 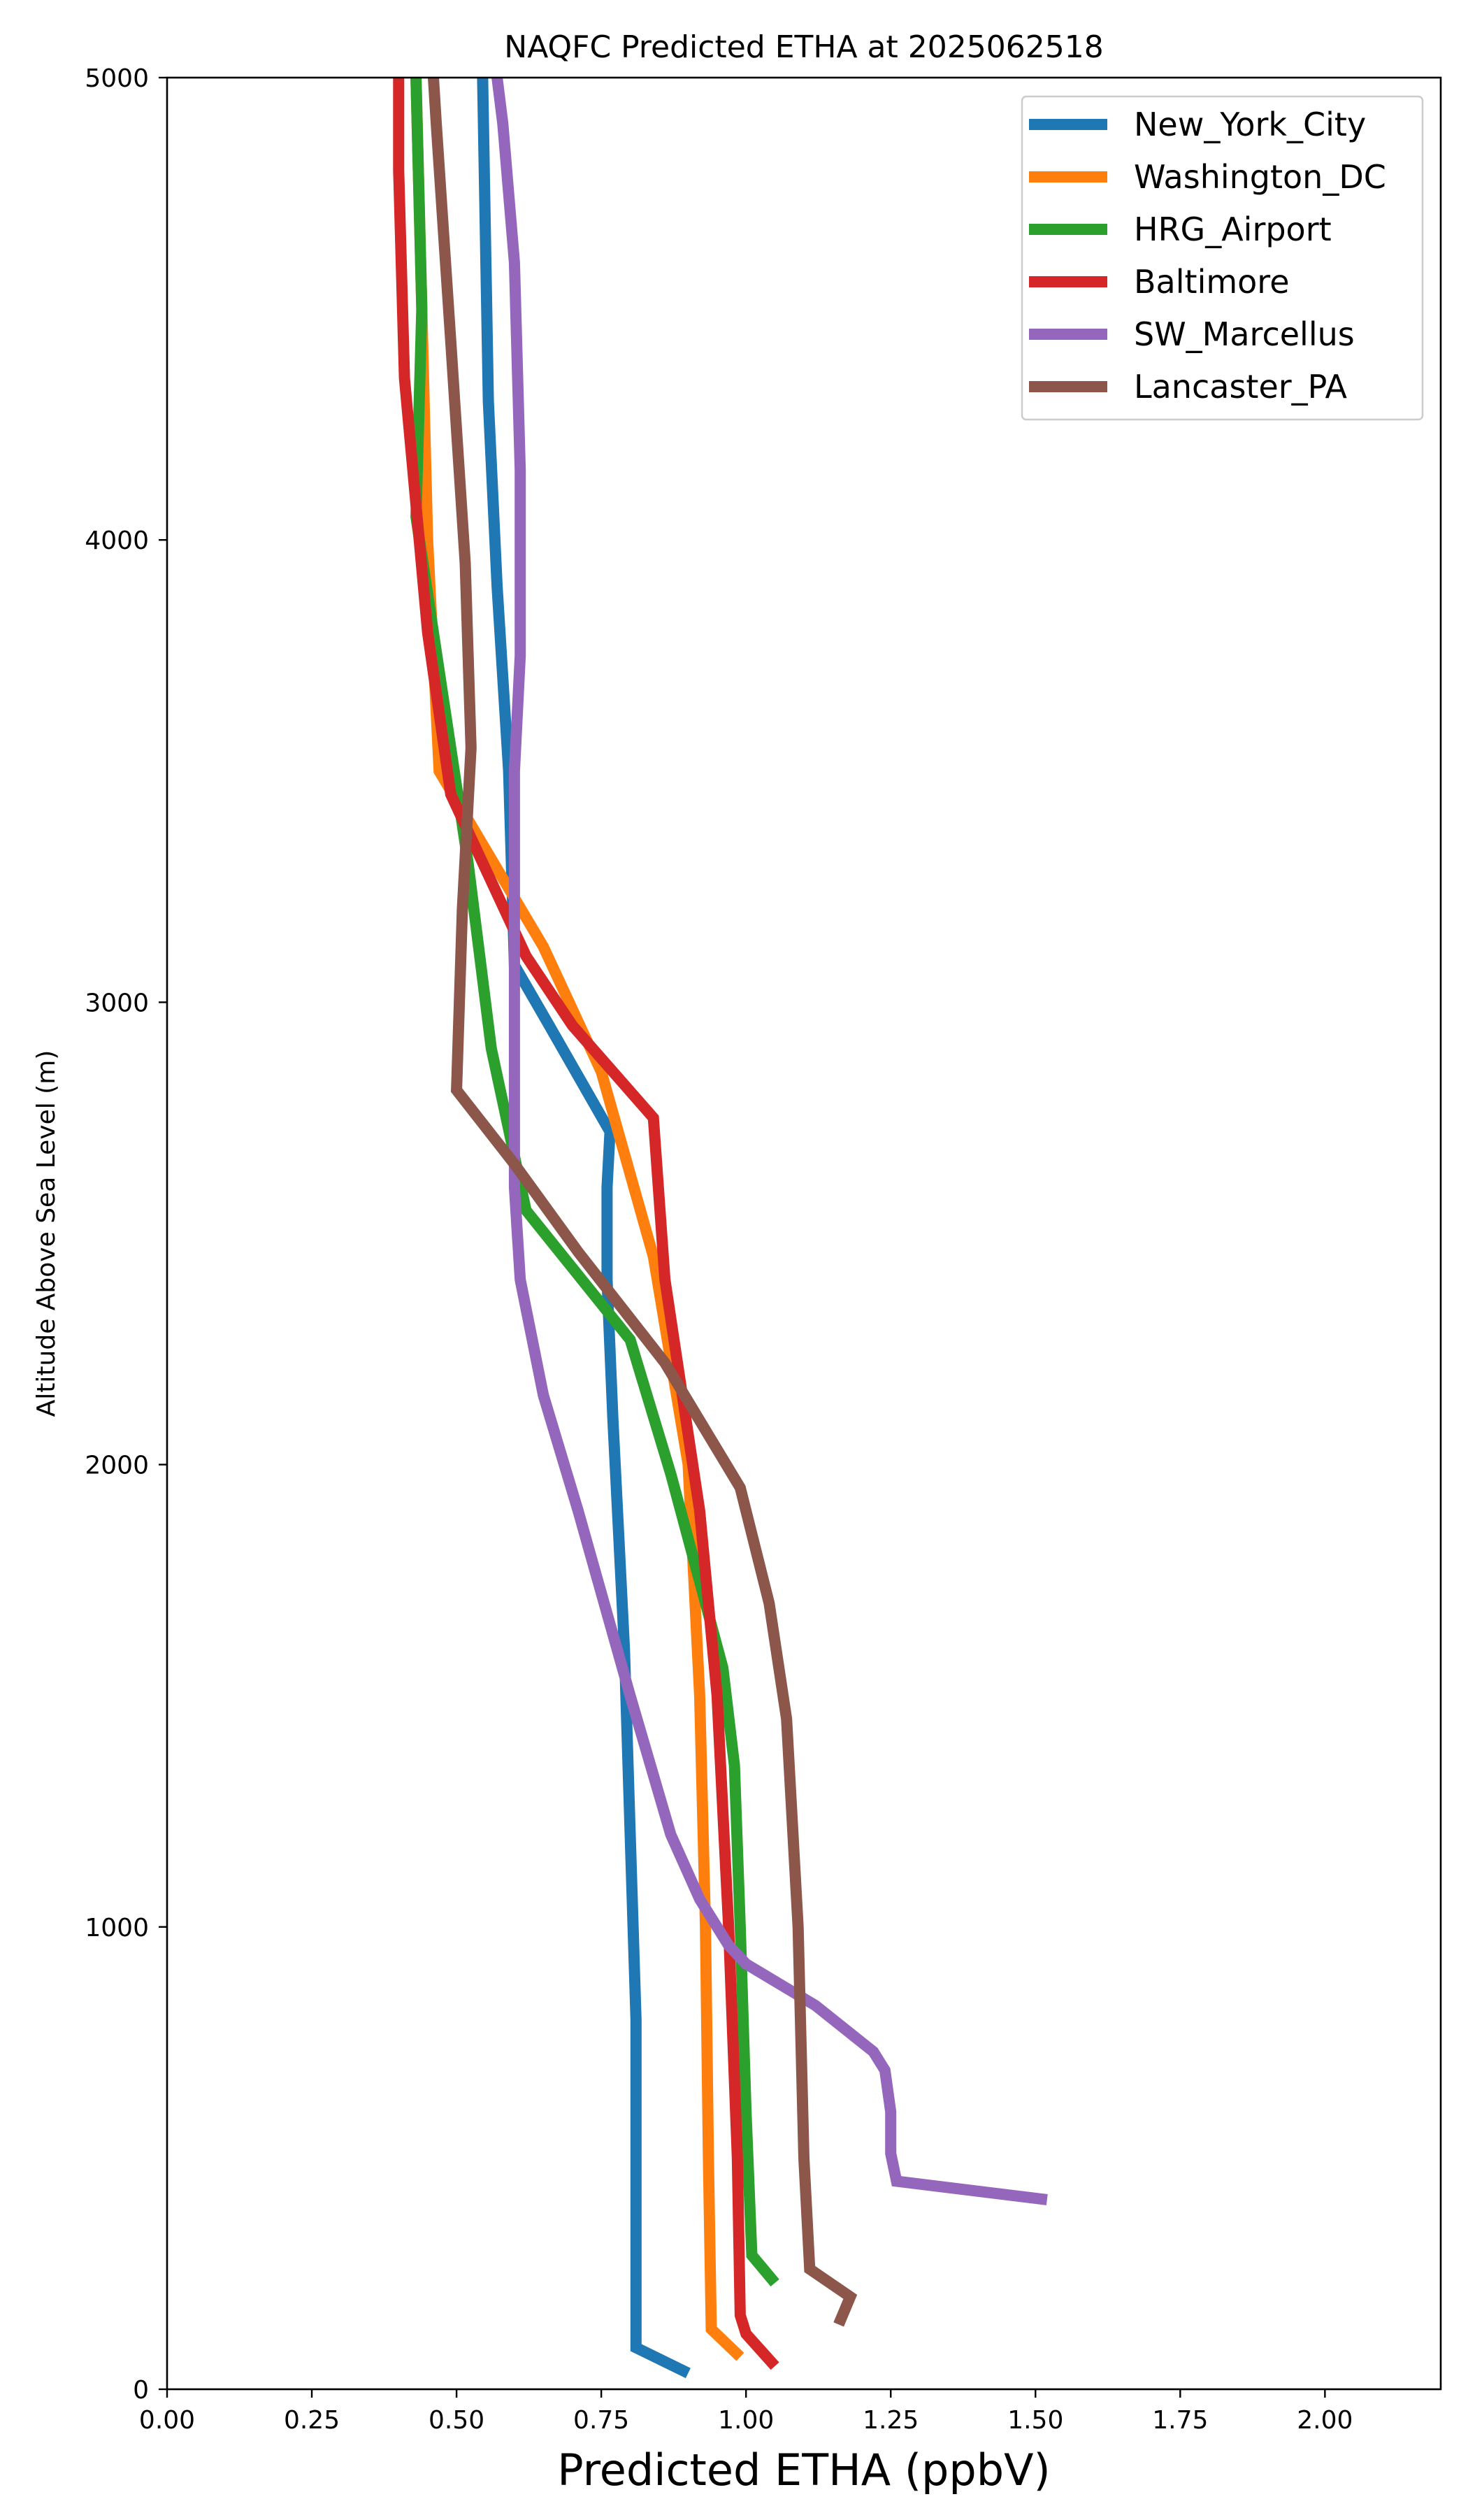 I want to click on x-tick-label: 1.25, so click(x=891, y=2420).